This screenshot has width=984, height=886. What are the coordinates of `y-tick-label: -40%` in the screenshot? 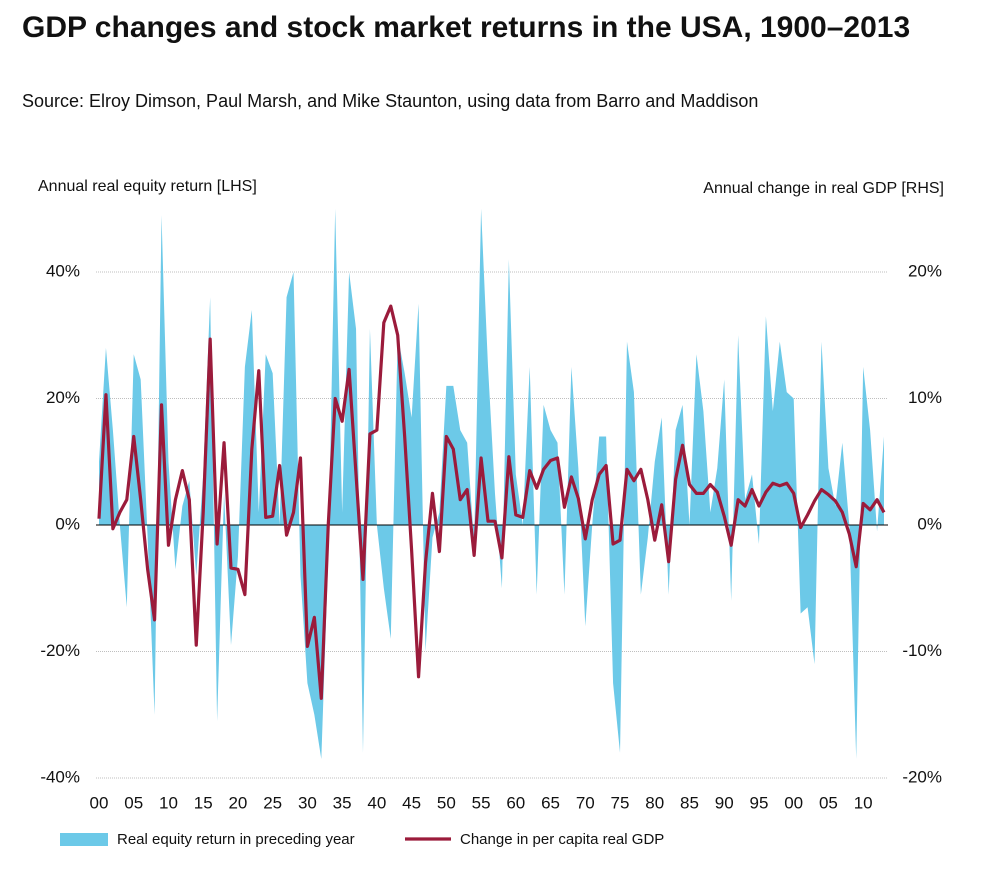 It's located at (60, 776).